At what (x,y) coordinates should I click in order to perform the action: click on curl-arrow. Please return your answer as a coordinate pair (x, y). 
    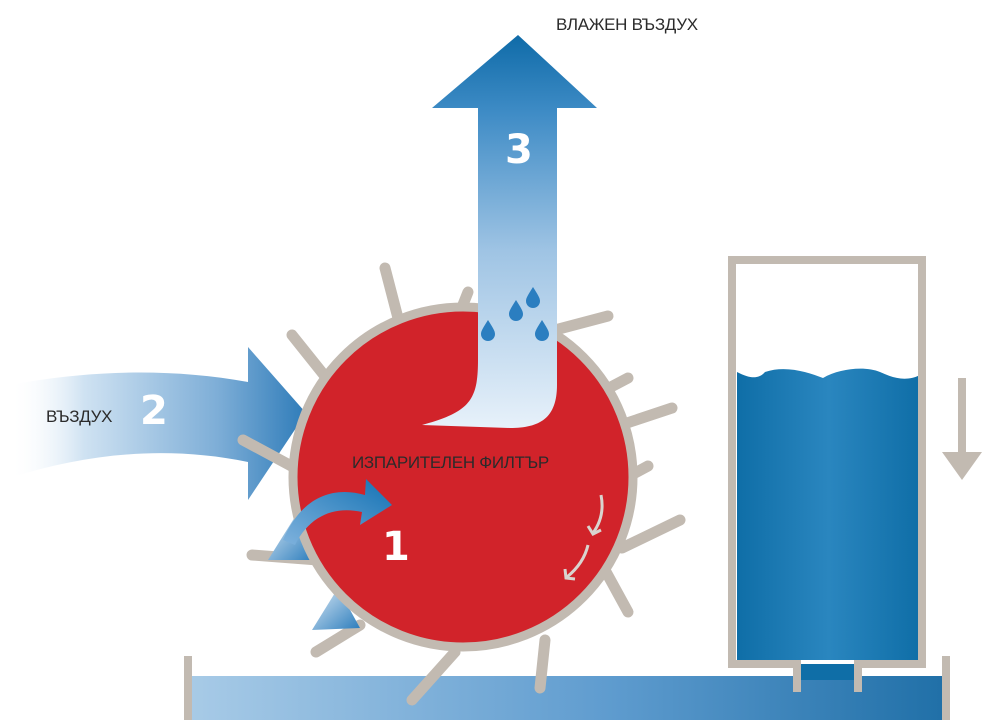
    Looking at the image, I should click on (337, 512).